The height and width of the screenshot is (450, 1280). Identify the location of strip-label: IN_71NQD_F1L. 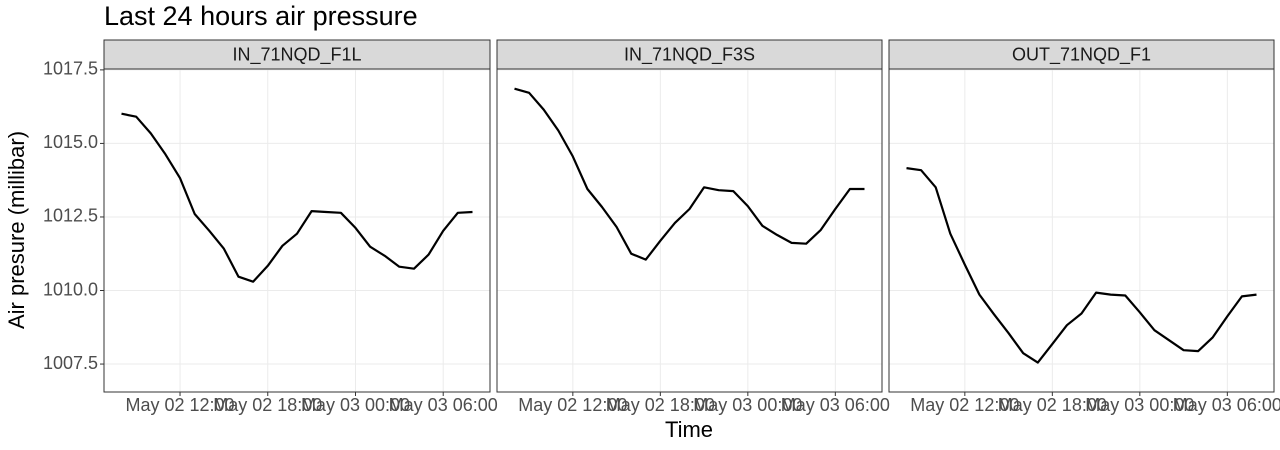
(296, 54).